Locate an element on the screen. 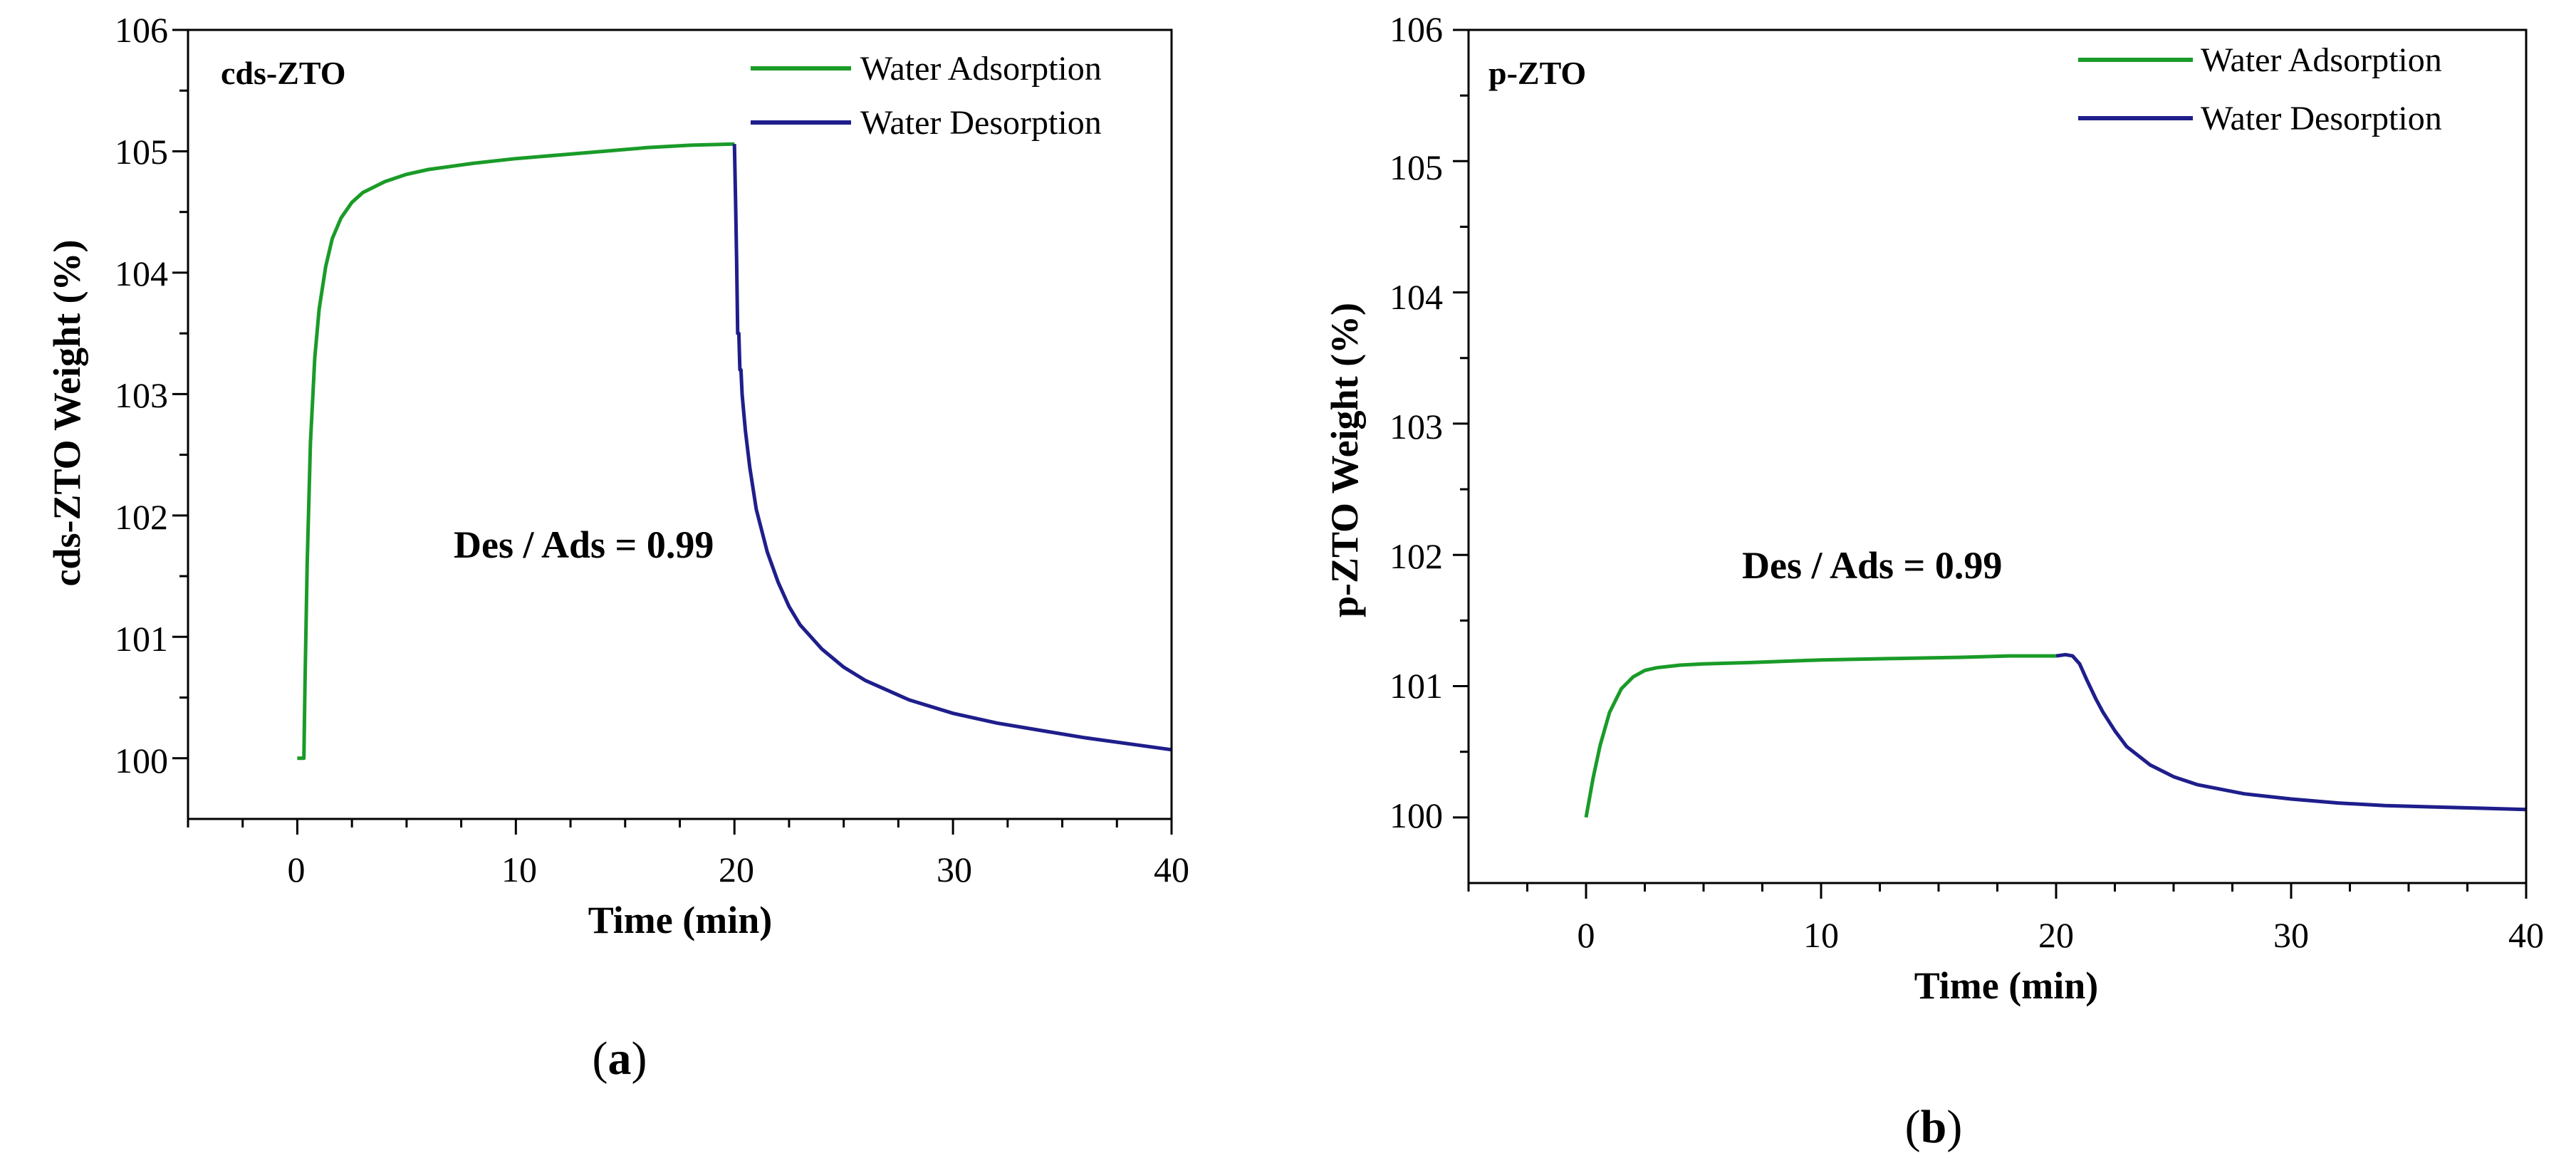  chart-b-x-tick-labels: 0 10 20 30 40 is located at coordinates (2061, 935).